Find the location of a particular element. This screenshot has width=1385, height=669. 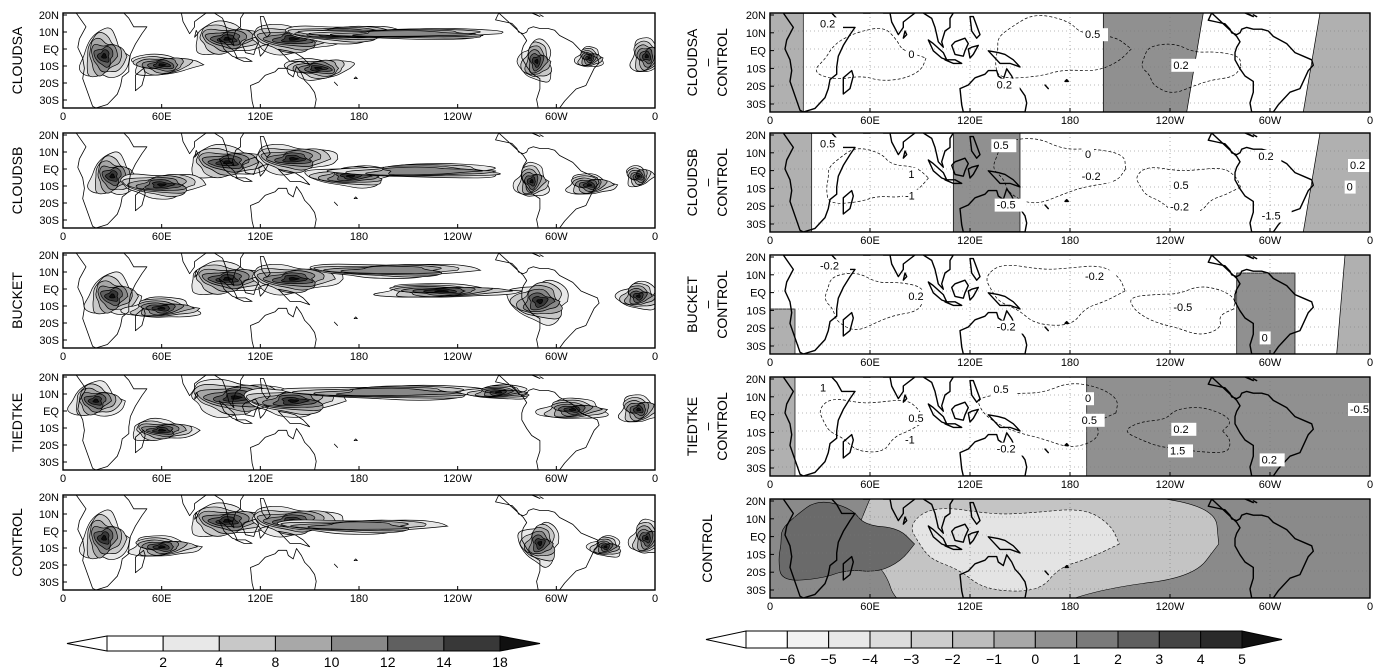

panel-contents is located at coordinates (359, 422).